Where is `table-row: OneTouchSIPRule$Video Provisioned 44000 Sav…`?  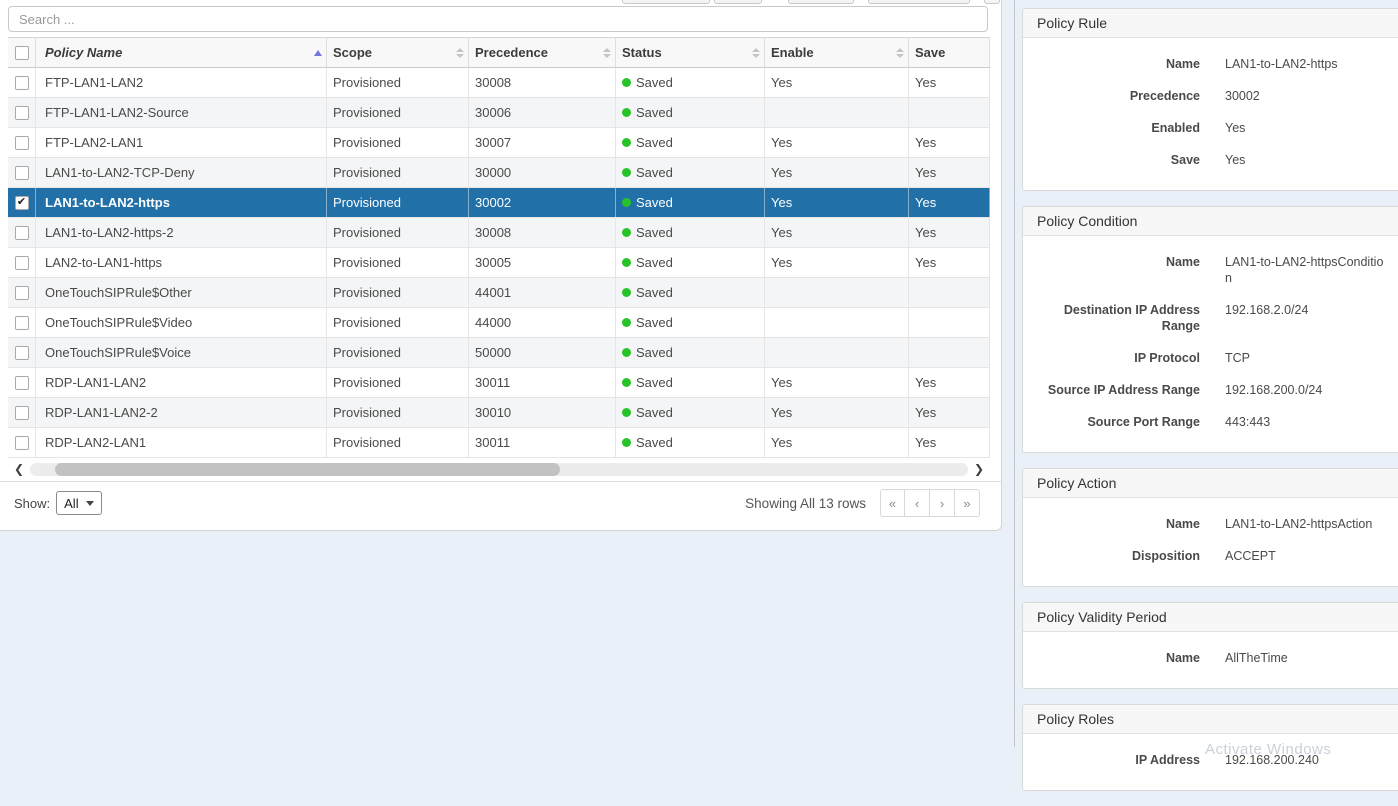 table-row: OneTouchSIPRule$Video Provisioned 44000 Sav… is located at coordinates (499, 323).